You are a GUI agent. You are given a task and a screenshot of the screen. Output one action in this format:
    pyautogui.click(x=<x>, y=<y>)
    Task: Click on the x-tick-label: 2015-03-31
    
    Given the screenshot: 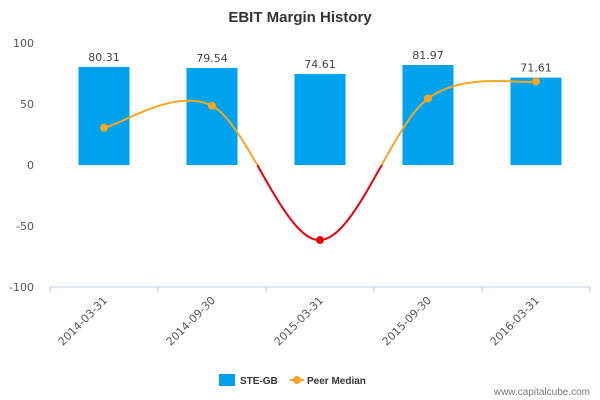 What is the action you would take?
    pyautogui.click(x=299, y=321)
    